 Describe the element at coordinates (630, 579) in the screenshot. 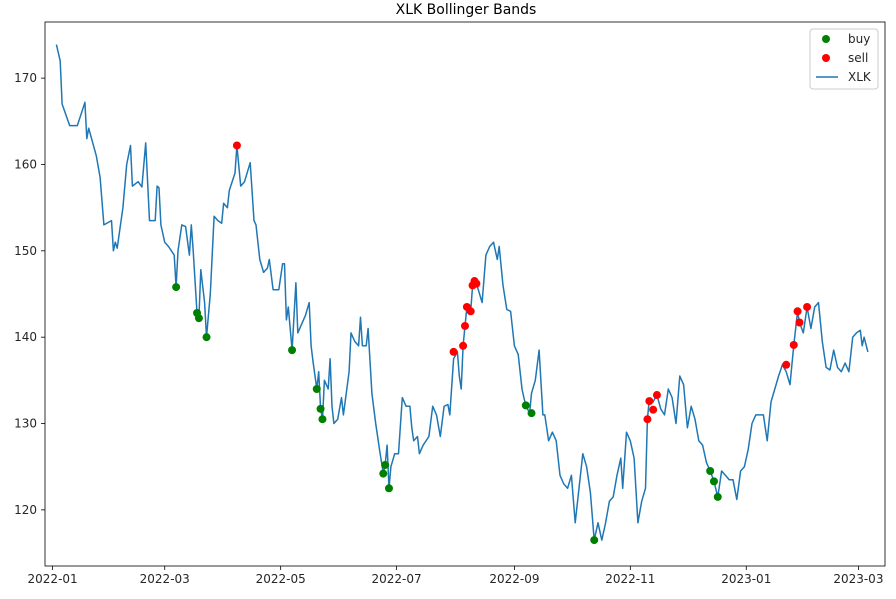

I see `x-tick-label: 2022-11` at that location.